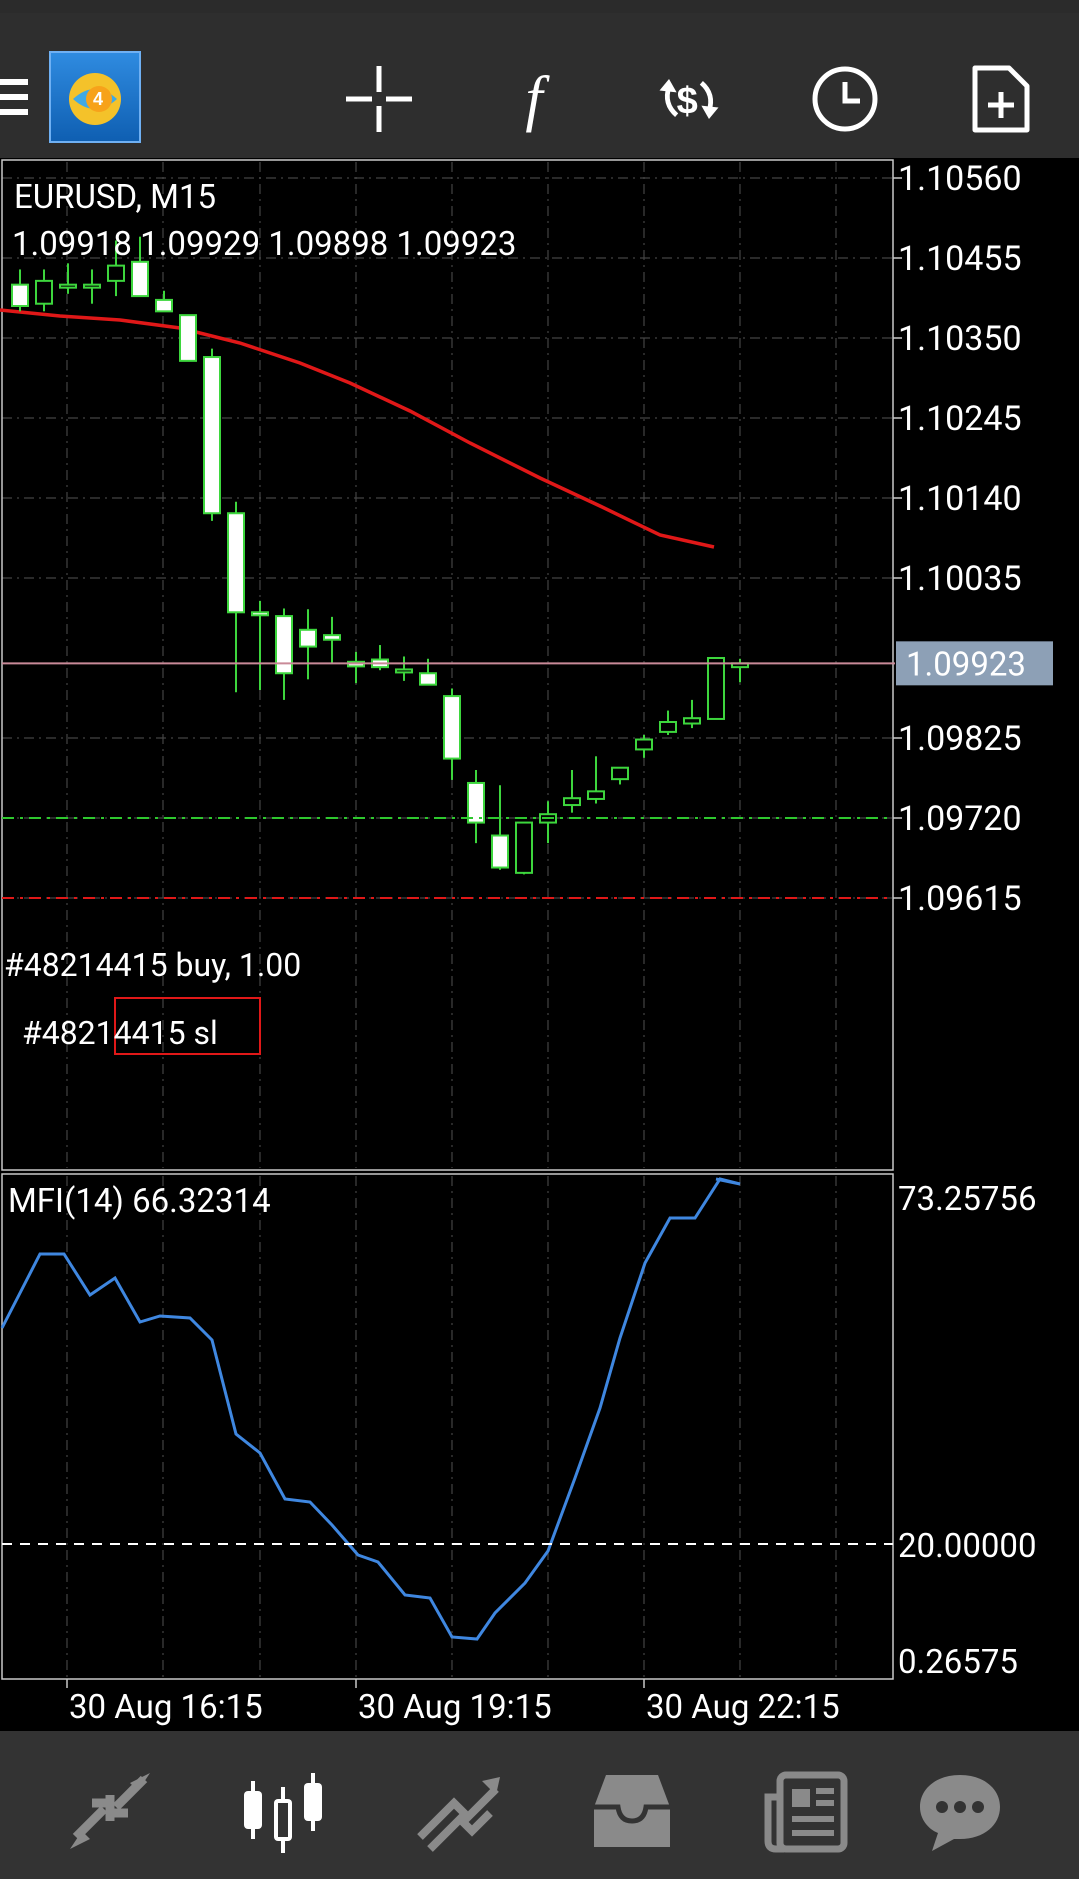  I want to click on menu-icon, so click(17, 97).